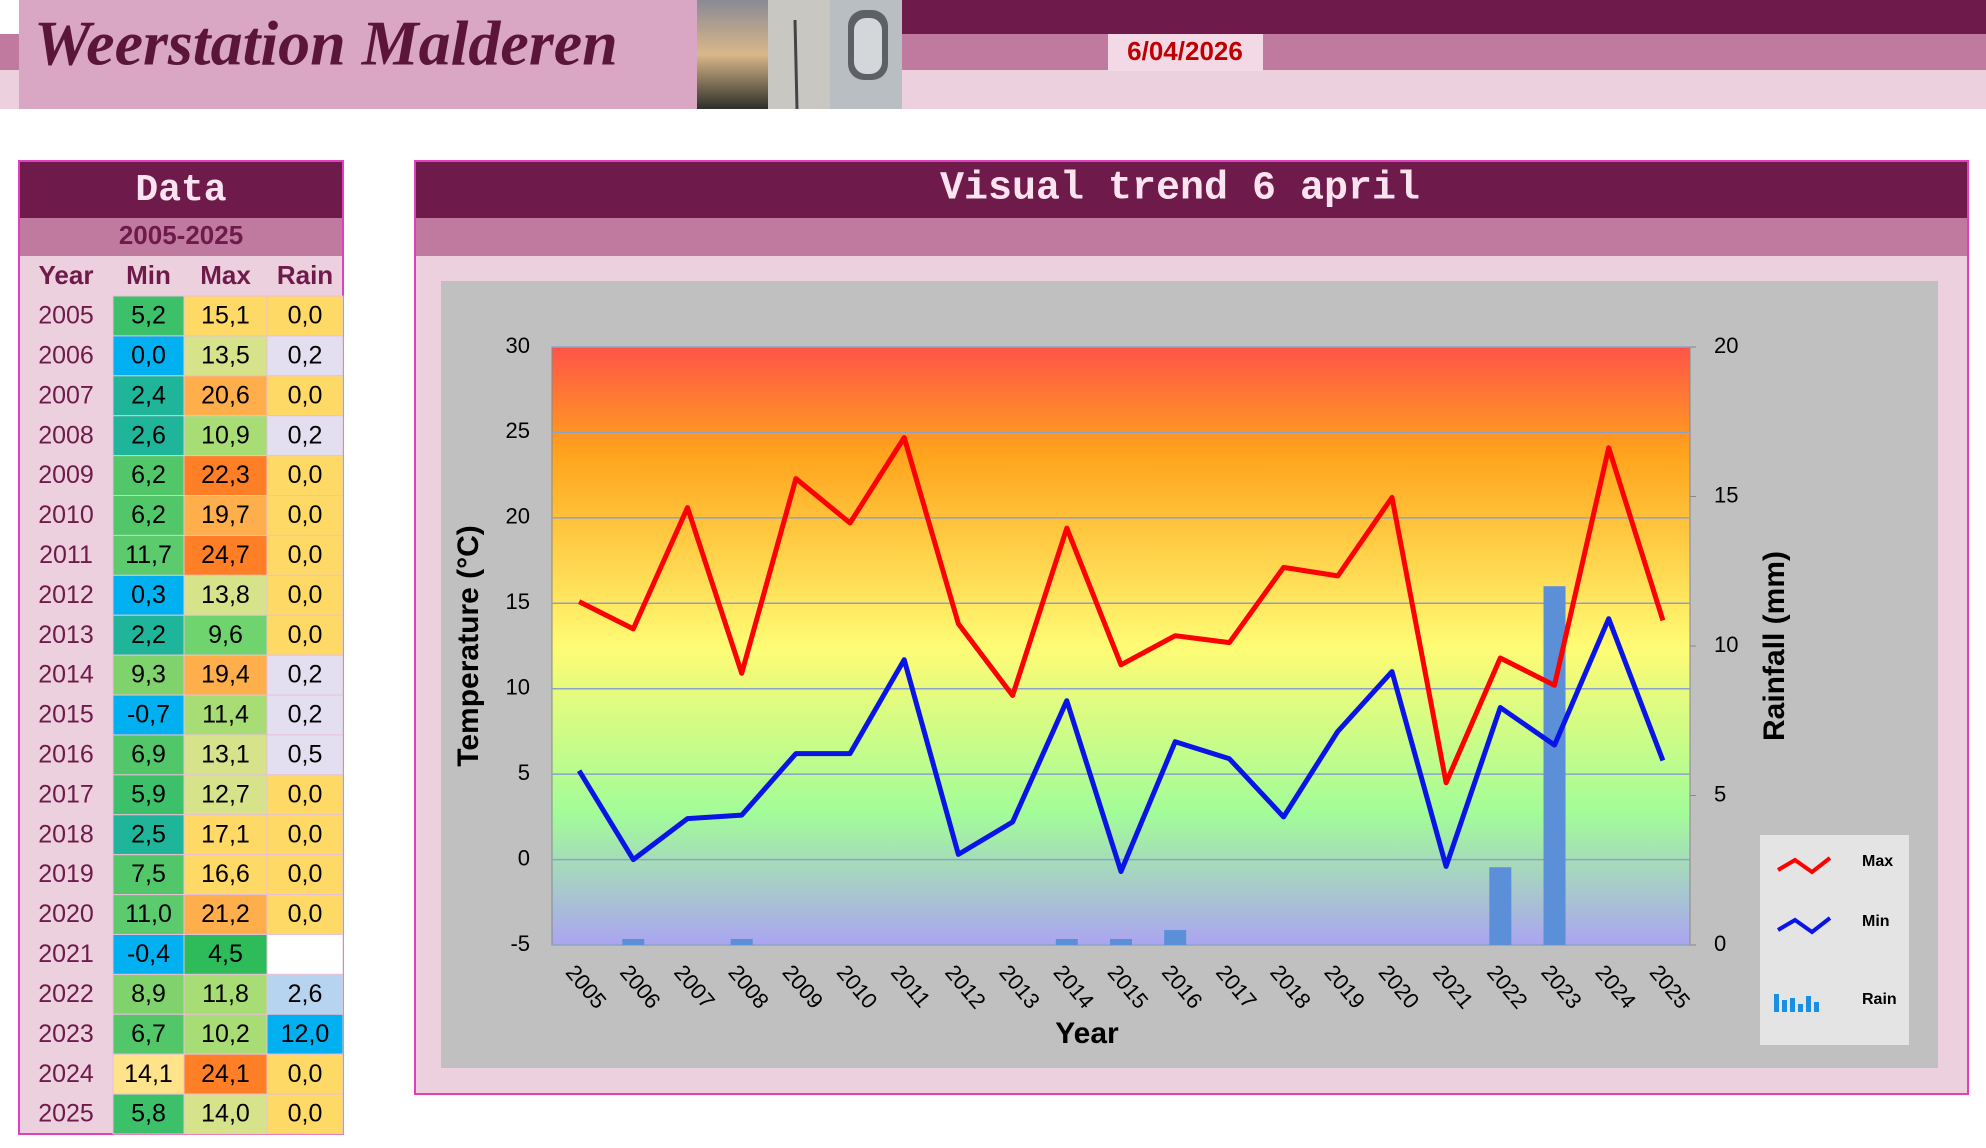 Image resolution: width=1986 pixels, height=1148 pixels. I want to click on value-cell: 9,3, so click(148, 675).